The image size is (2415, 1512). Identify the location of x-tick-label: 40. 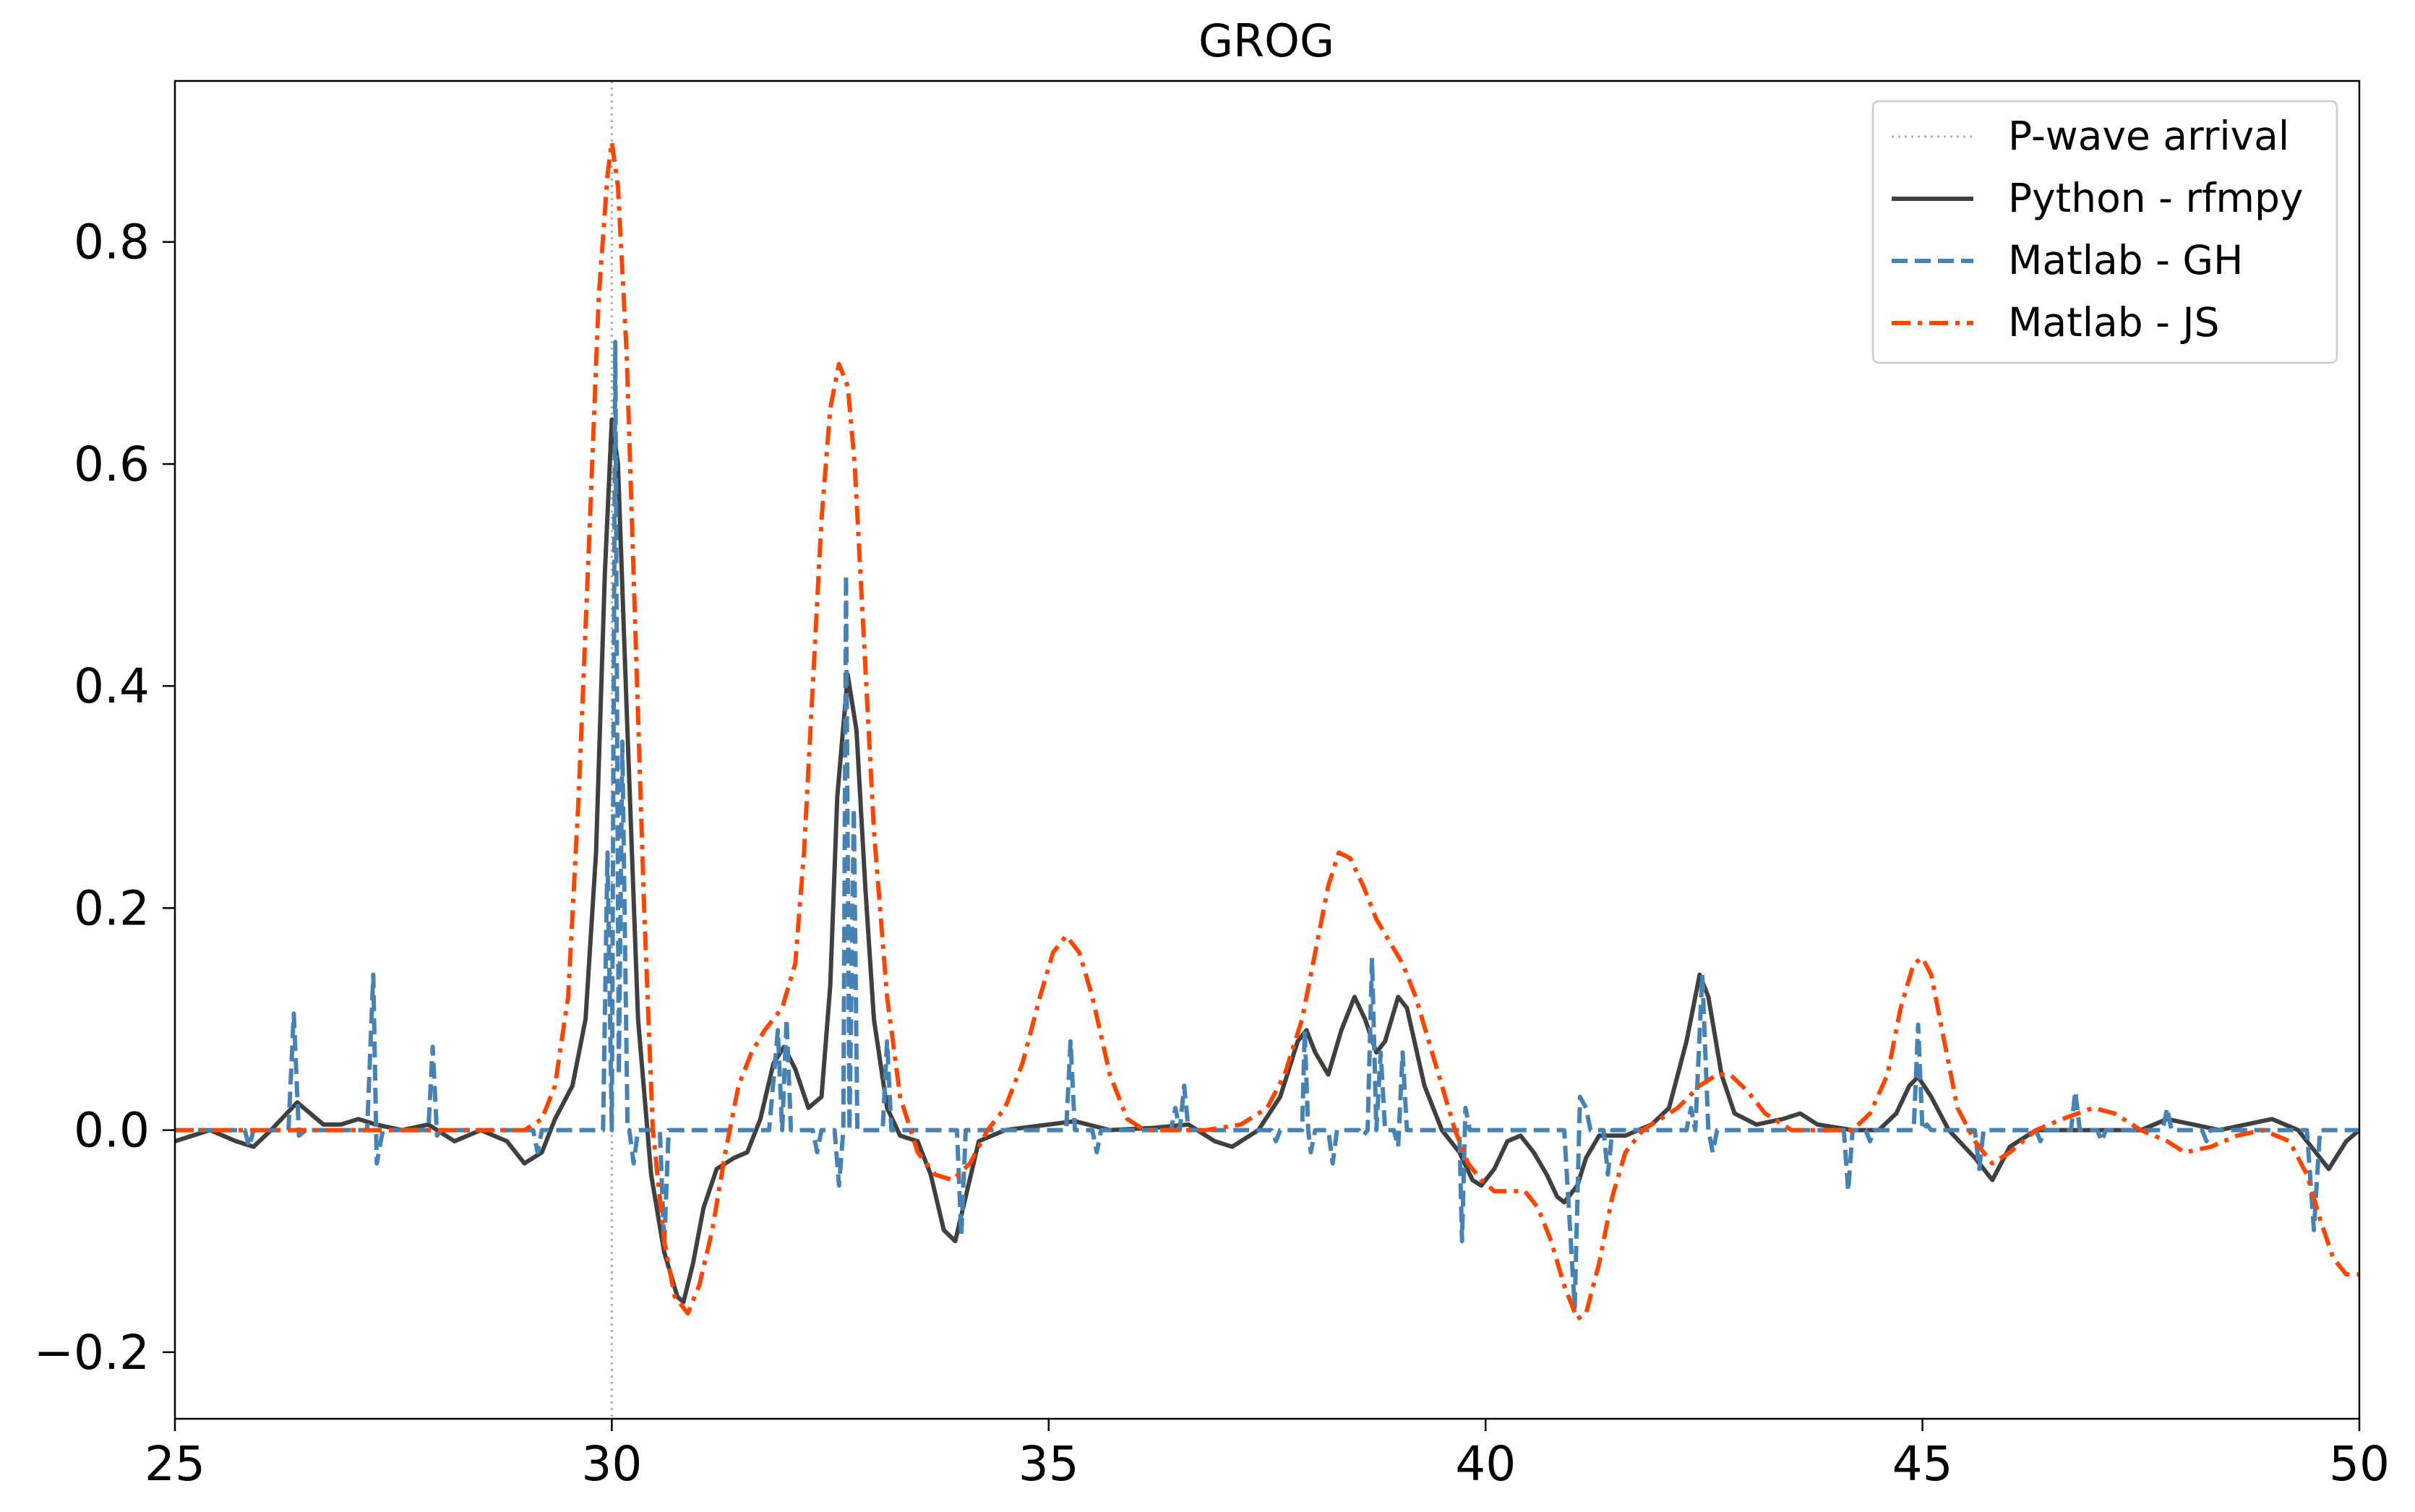
(1485, 1464).